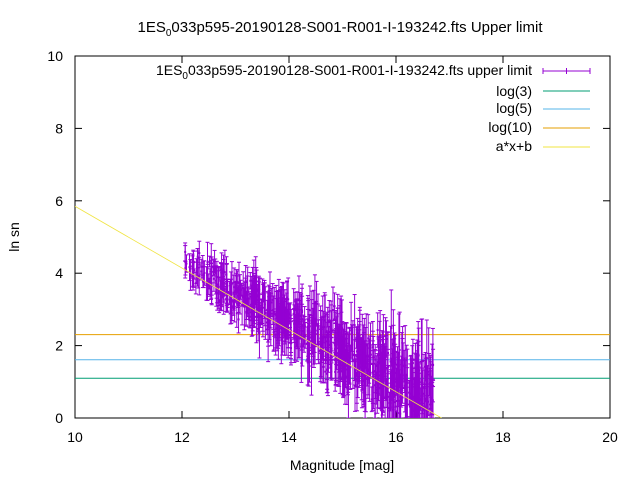 This screenshot has height=480, width=640. Describe the element at coordinates (59, 128) in the screenshot. I see `y-tick-label: 8` at that location.